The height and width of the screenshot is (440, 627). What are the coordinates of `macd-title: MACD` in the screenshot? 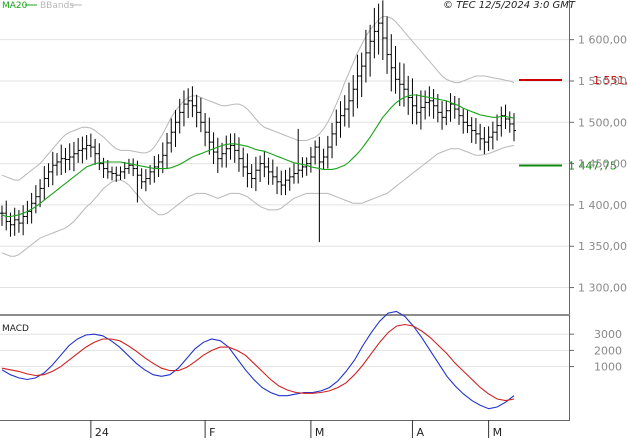 It's located at (15, 329).